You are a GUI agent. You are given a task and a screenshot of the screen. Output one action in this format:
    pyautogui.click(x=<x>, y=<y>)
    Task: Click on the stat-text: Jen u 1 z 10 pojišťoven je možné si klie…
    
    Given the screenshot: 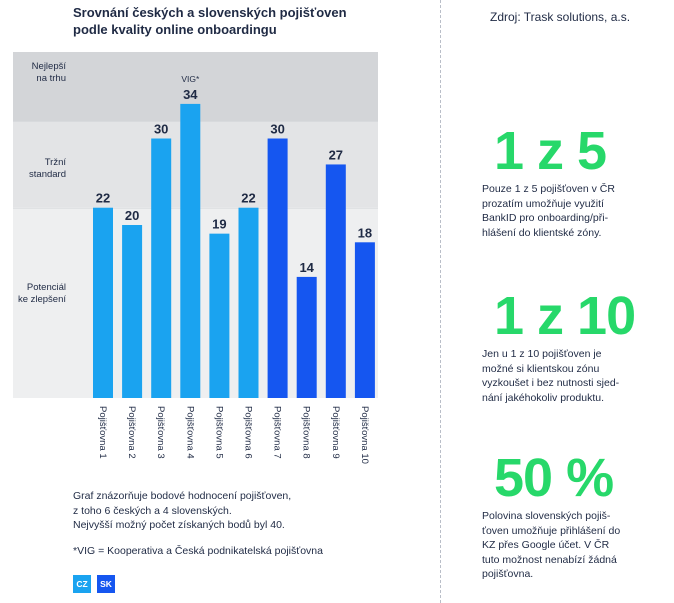 What is the action you would take?
    pyautogui.click(x=572, y=376)
    